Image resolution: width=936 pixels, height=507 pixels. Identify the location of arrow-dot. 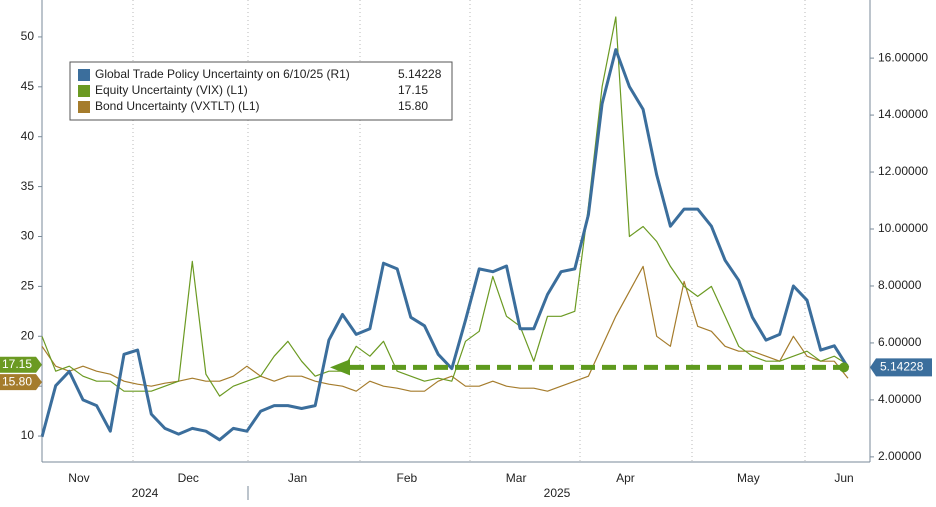
(844, 367).